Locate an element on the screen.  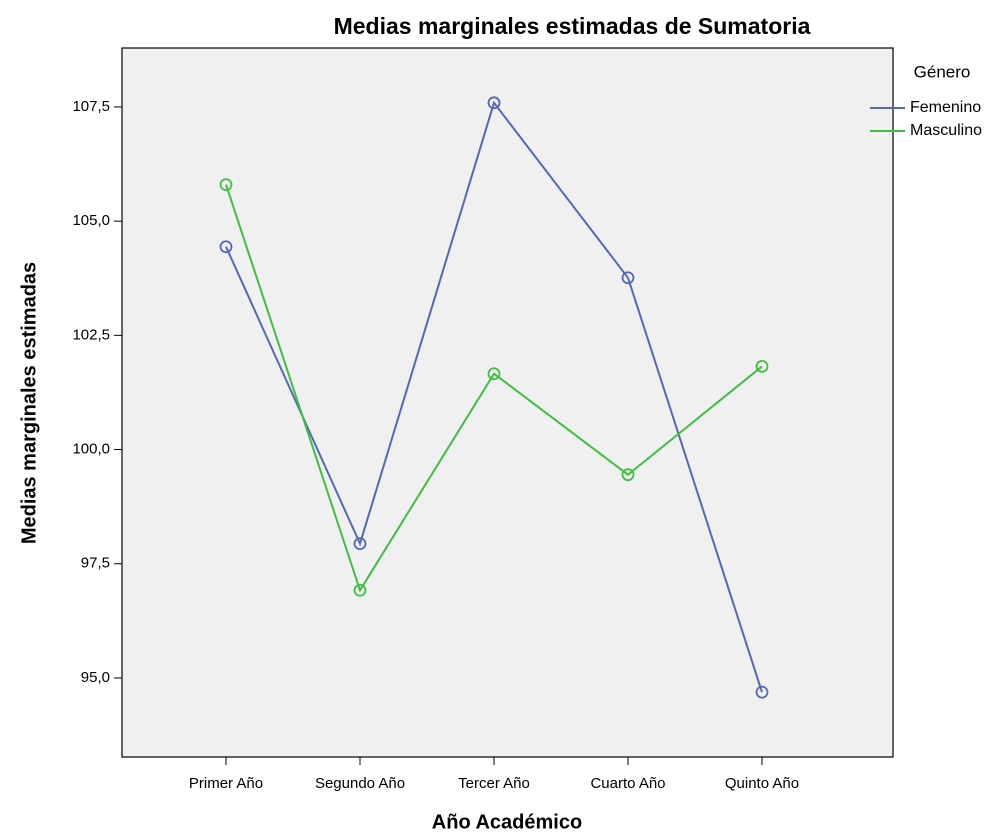
x-tick-label: Primer Año is located at coordinates (226, 783).